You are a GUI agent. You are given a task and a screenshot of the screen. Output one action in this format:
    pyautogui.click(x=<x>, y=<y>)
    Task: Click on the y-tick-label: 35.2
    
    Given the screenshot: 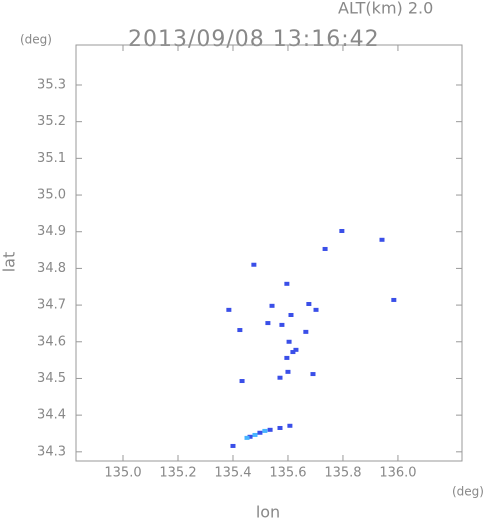 What is the action you would take?
    pyautogui.click(x=51, y=121)
    